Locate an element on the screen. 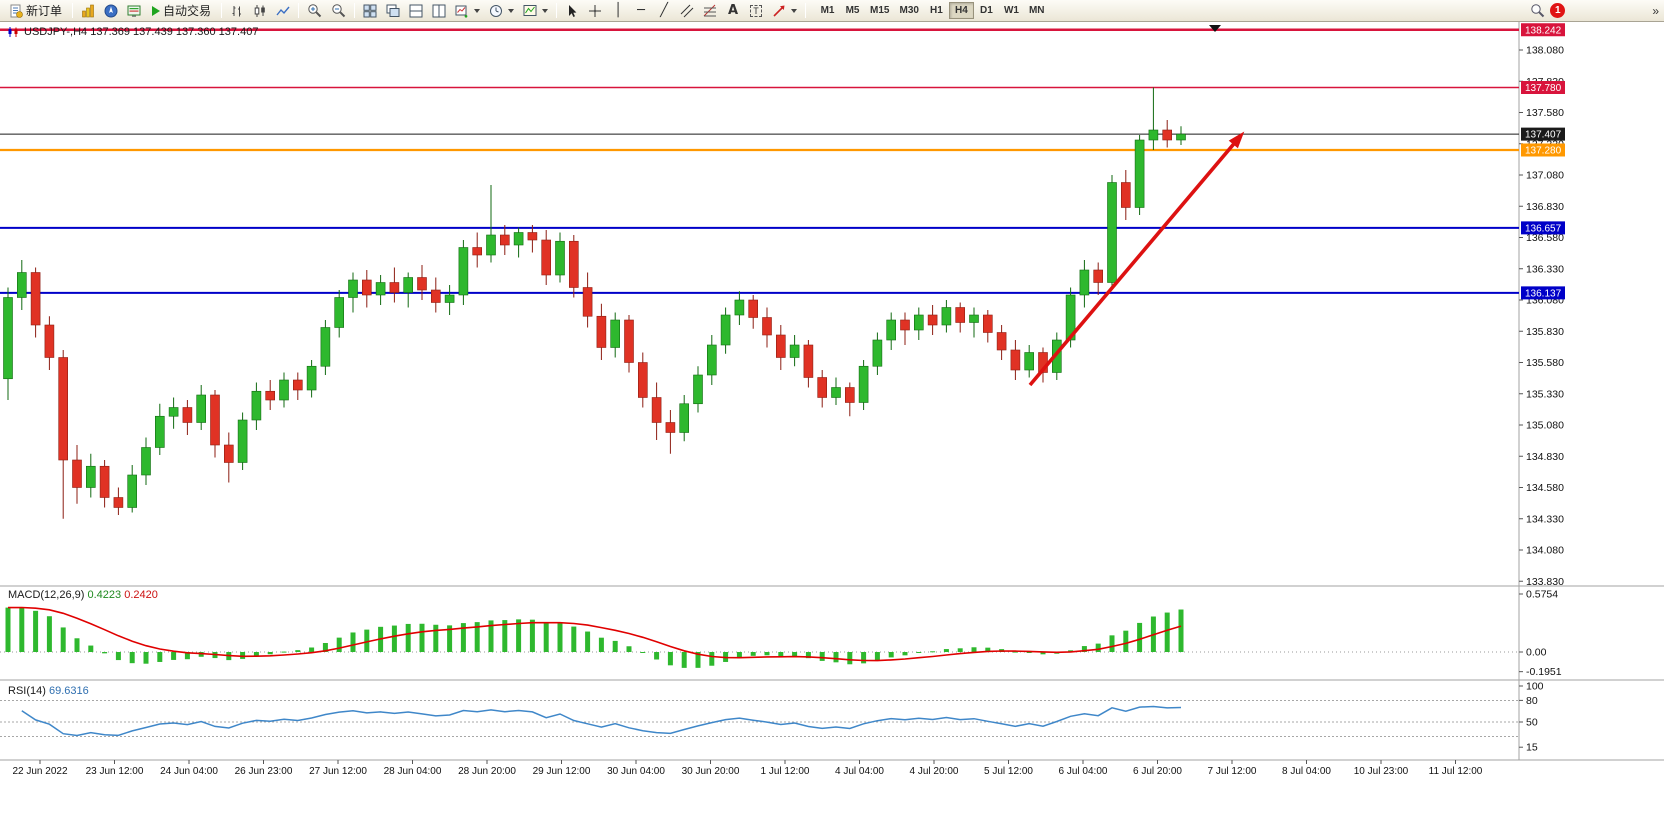 This screenshot has width=1664, height=832. line-chart-icon is located at coordinates (283, 10).